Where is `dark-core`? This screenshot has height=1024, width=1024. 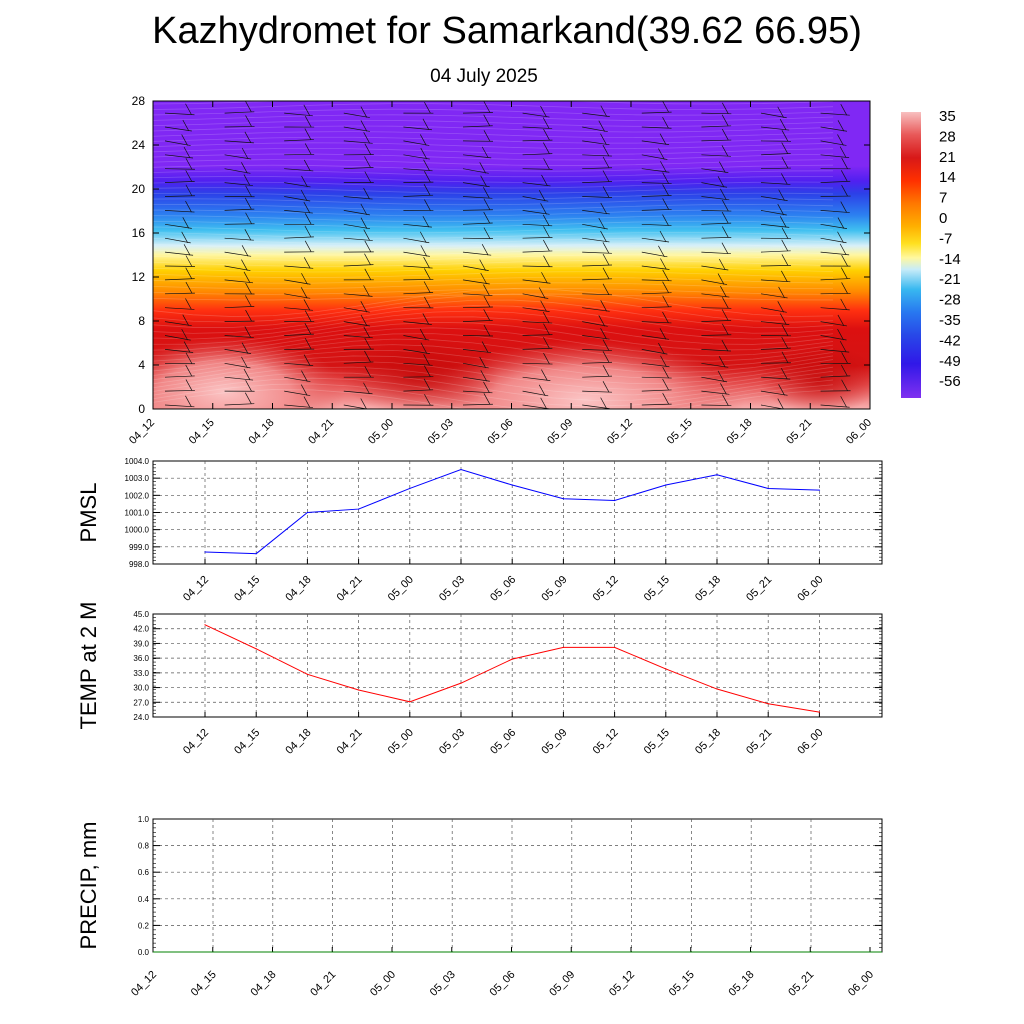 dark-core is located at coordinates (420, 372).